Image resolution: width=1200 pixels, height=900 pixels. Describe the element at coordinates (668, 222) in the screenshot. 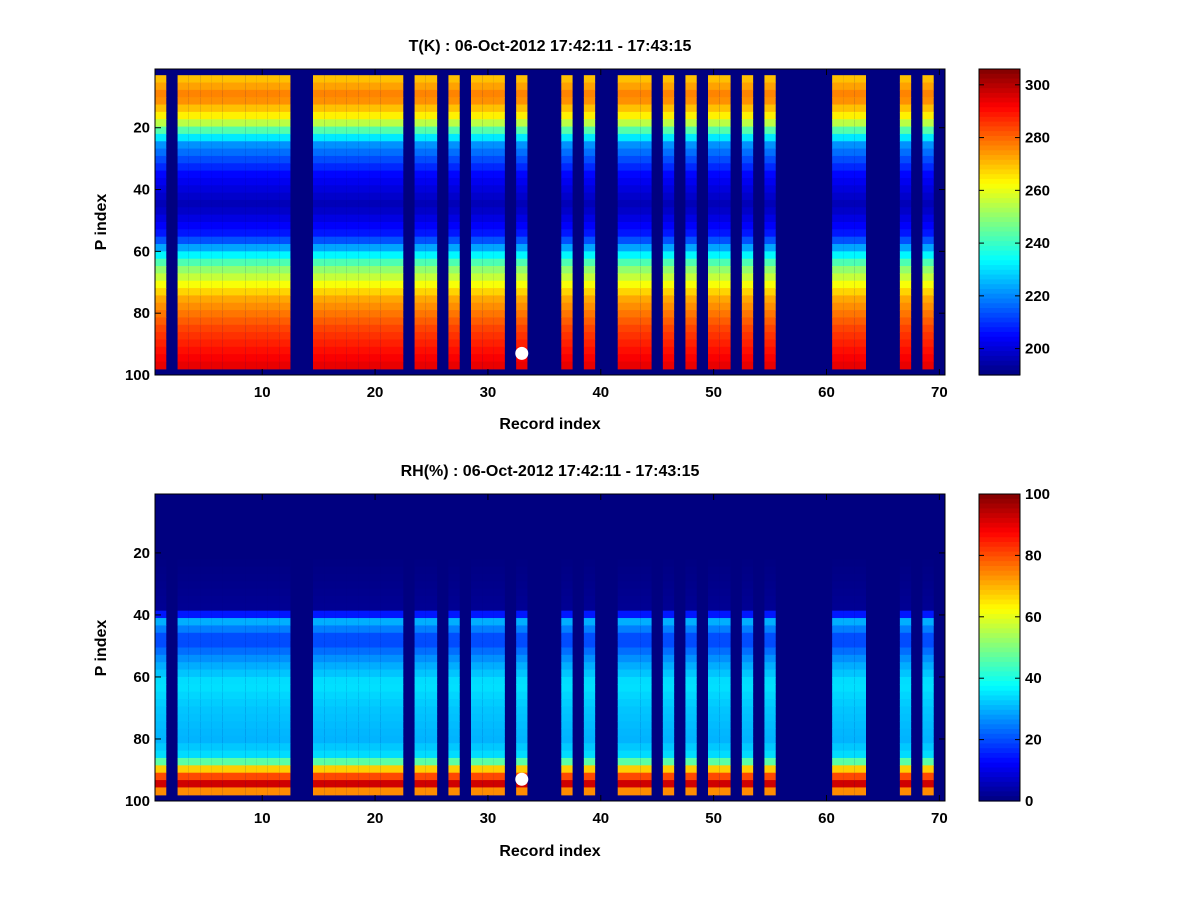

I see `temperature-record-column` at that location.